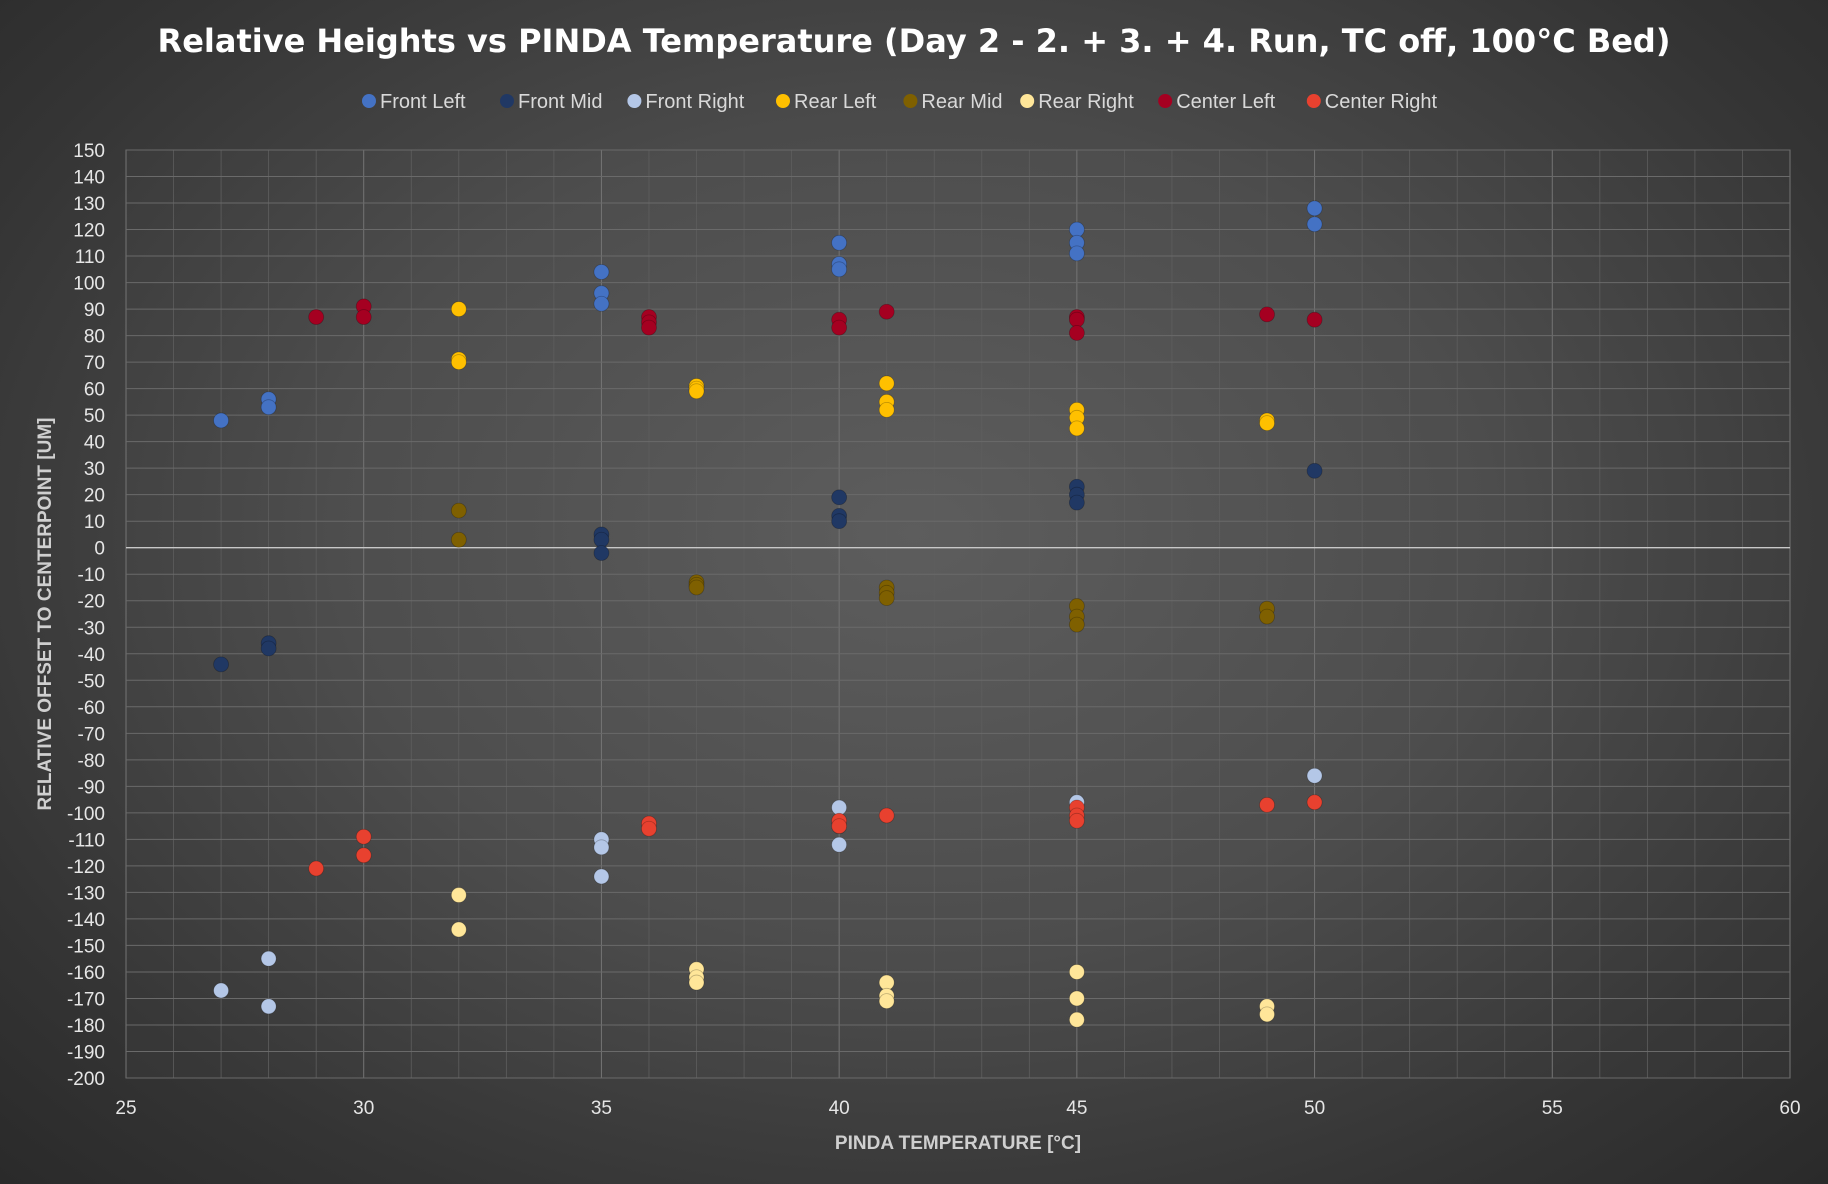  I want to click on series-front-left, so click(768, 314).